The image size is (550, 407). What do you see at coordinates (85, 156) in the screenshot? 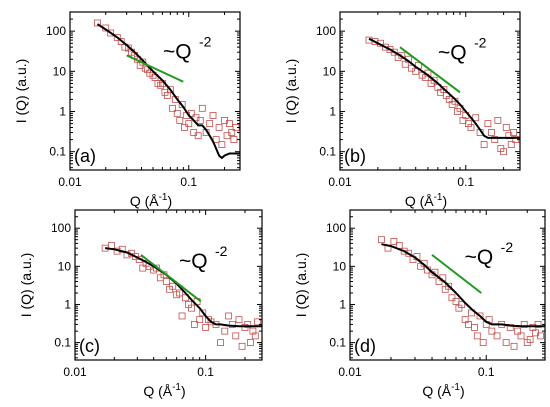
I see `panel-label: (a)` at bounding box center [85, 156].